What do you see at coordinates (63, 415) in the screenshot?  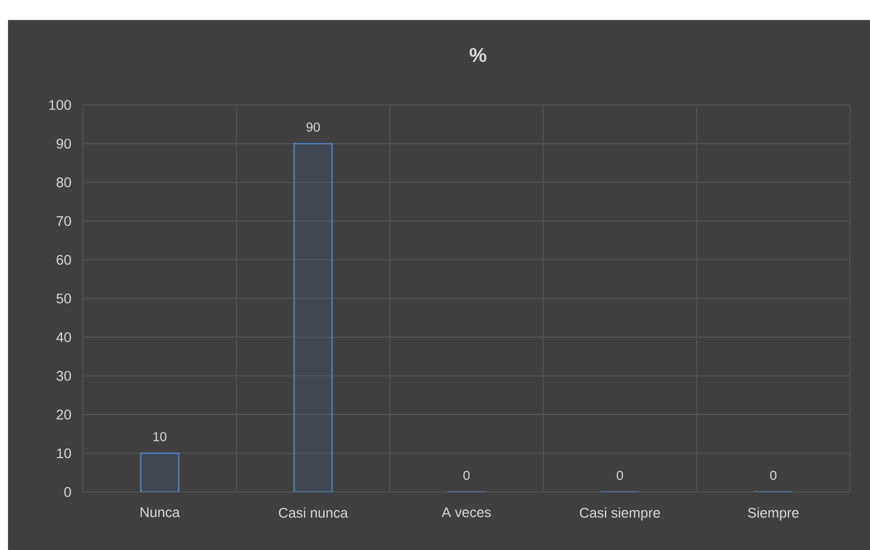 I see `y-tick-label: 20` at bounding box center [63, 415].